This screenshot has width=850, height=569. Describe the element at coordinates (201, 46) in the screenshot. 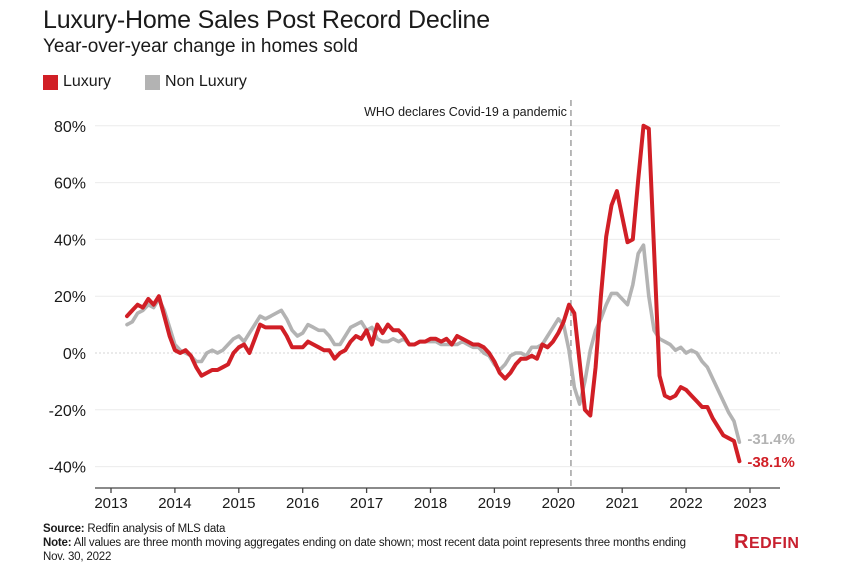

I see `chart-subtitle: Year-over-year change in homes sold` at that location.